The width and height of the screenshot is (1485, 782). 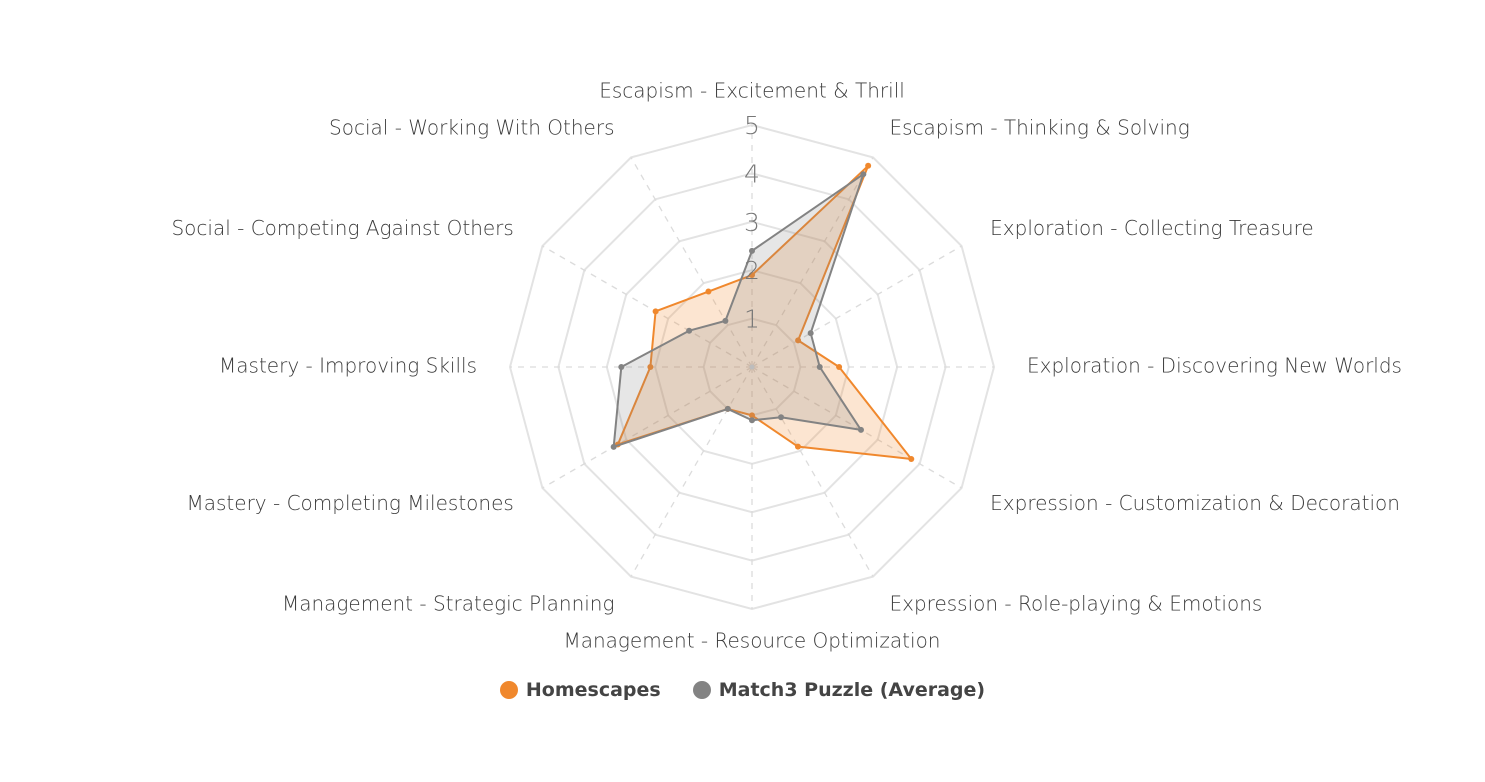 What do you see at coordinates (350, 503) in the screenshot?
I see `axis-label: Mastery - Completing Milestones` at bounding box center [350, 503].